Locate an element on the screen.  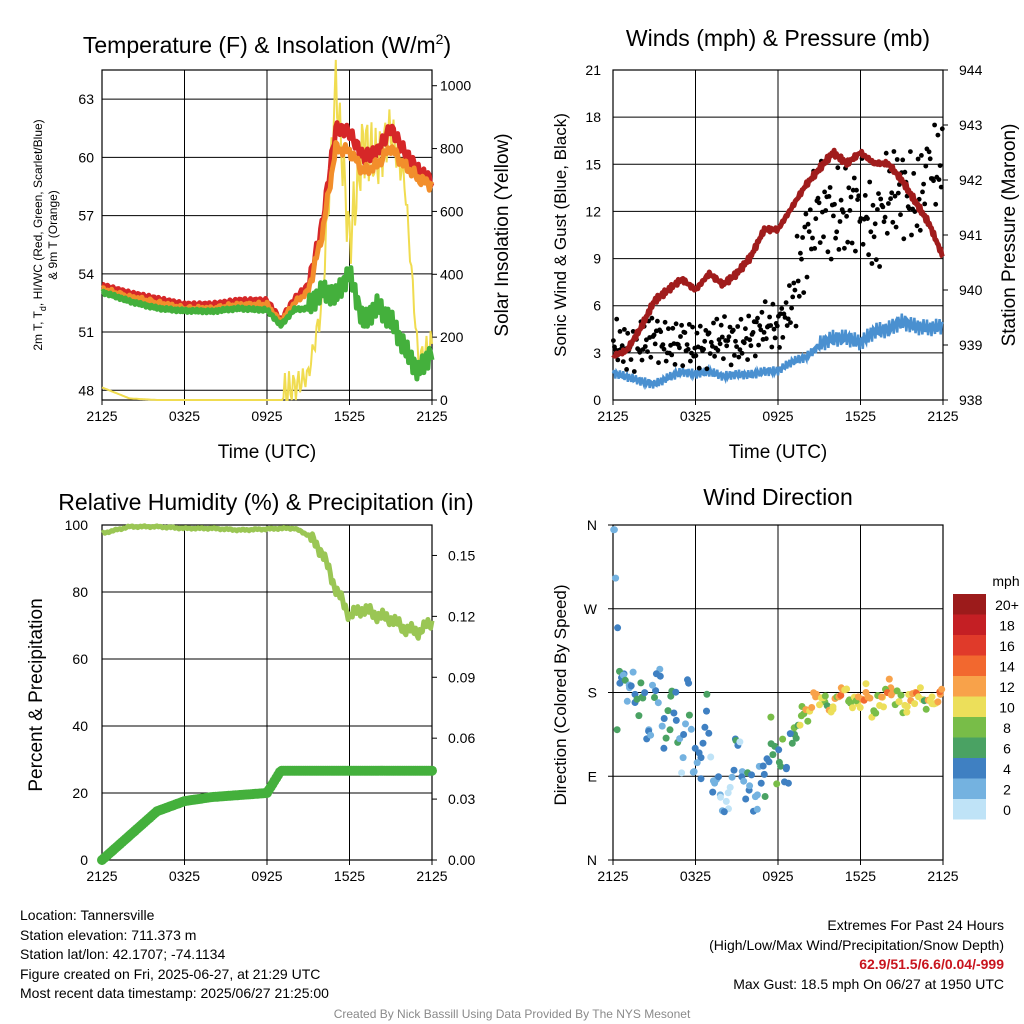
y-axis-label-right: Station Pressure (Maroon) is located at coordinates (1009, 235).